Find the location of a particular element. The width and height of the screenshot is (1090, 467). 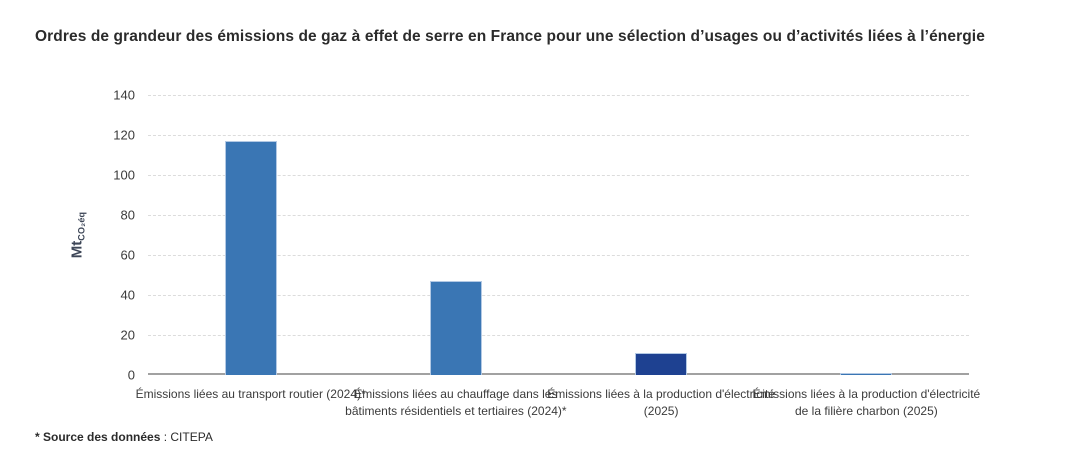

y-tick-label: 140 is located at coordinates (124, 95).